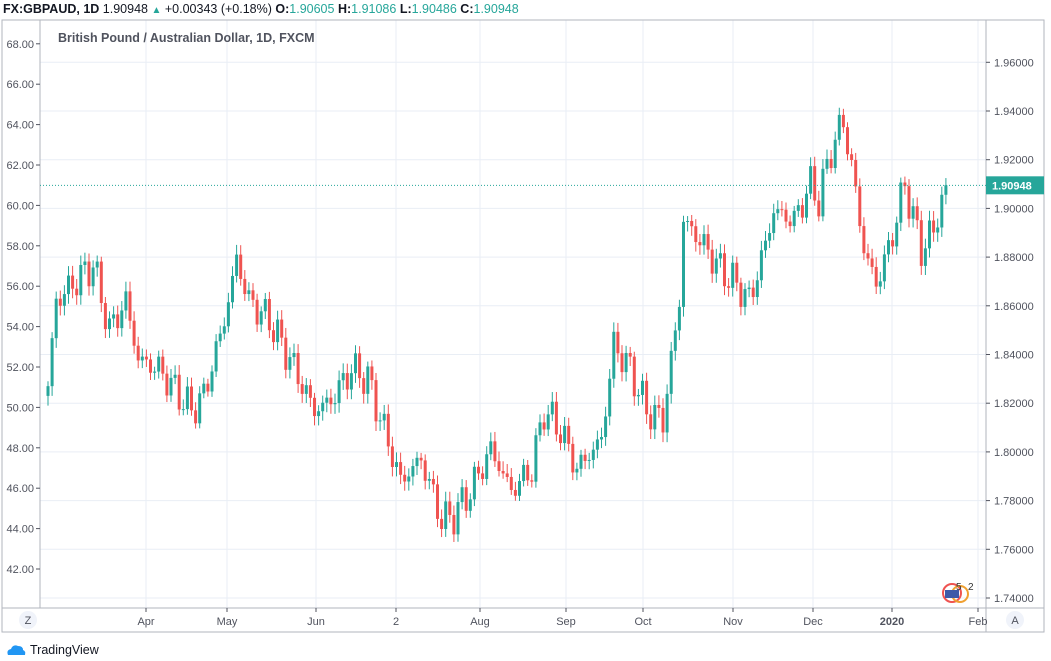 The width and height of the screenshot is (1051, 661). Describe the element at coordinates (20, 126) in the screenshot. I see `left-axis-label: 64.00` at that location.